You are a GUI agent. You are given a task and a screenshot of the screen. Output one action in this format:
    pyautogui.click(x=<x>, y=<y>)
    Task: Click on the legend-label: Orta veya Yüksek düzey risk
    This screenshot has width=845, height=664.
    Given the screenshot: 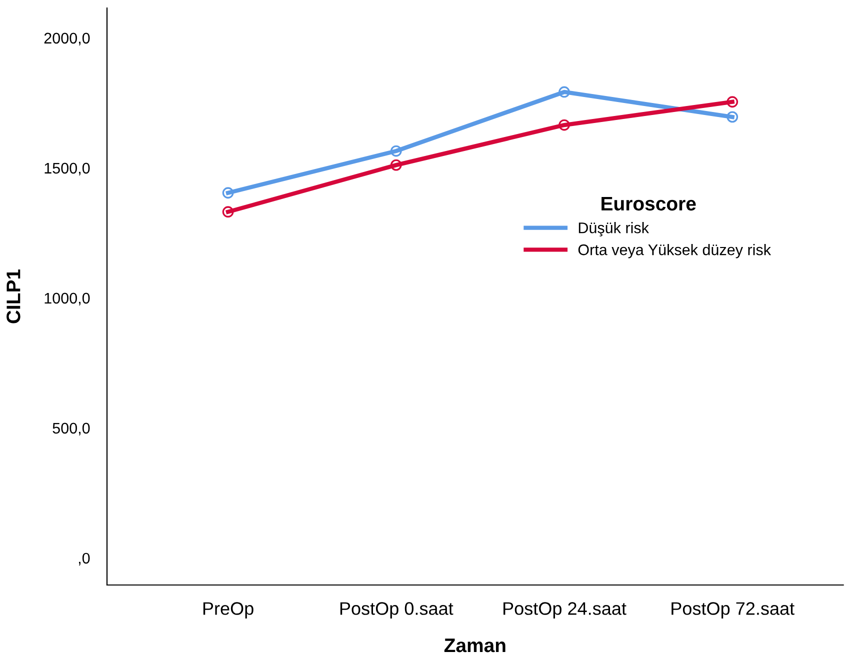 What is the action you would take?
    pyautogui.click(x=675, y=251)
    